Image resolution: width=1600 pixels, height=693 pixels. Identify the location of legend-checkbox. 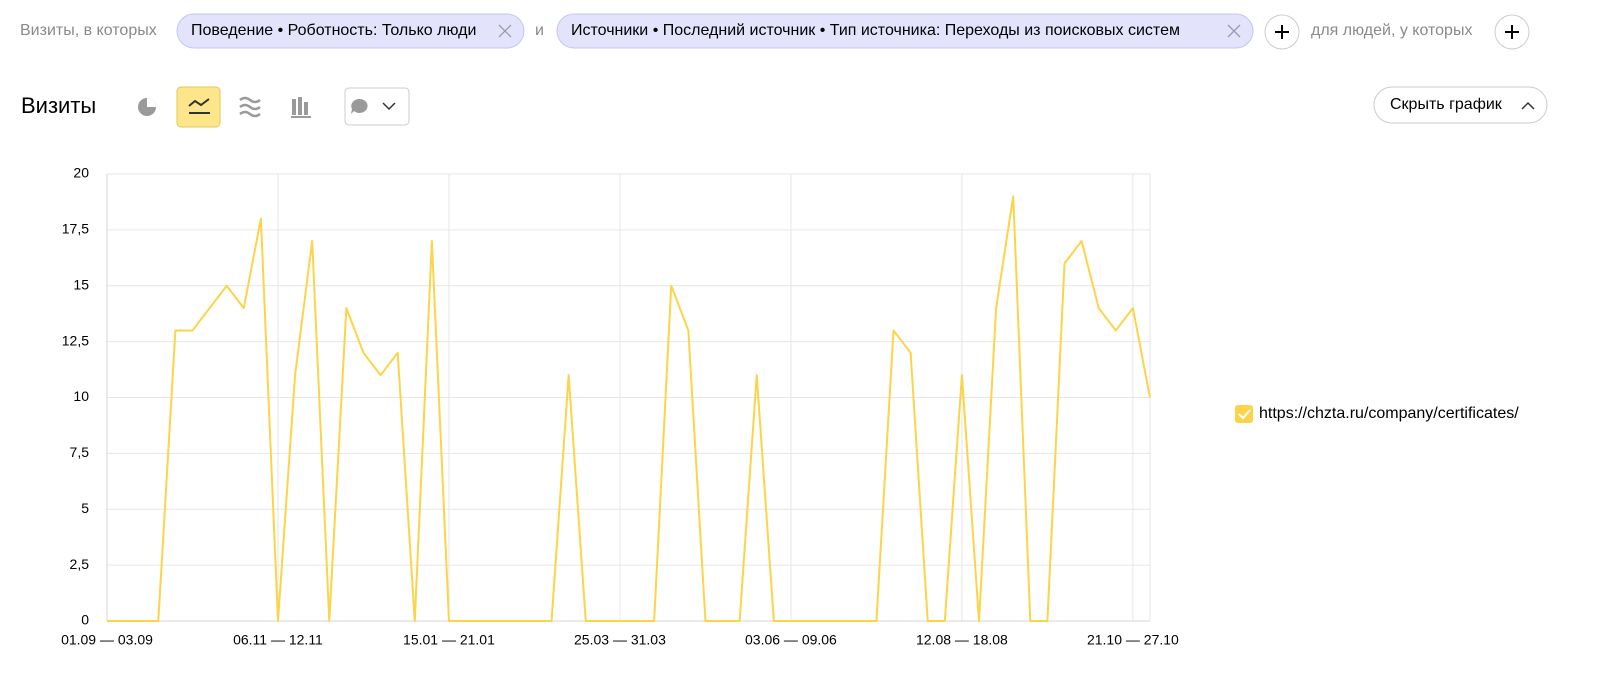
(1244, 414).